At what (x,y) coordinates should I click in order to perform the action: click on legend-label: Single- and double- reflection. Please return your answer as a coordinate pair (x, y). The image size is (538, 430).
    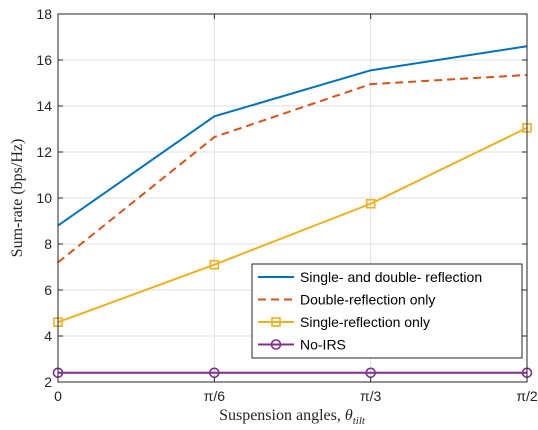
    Looking at the image, I should click on (391, 277).